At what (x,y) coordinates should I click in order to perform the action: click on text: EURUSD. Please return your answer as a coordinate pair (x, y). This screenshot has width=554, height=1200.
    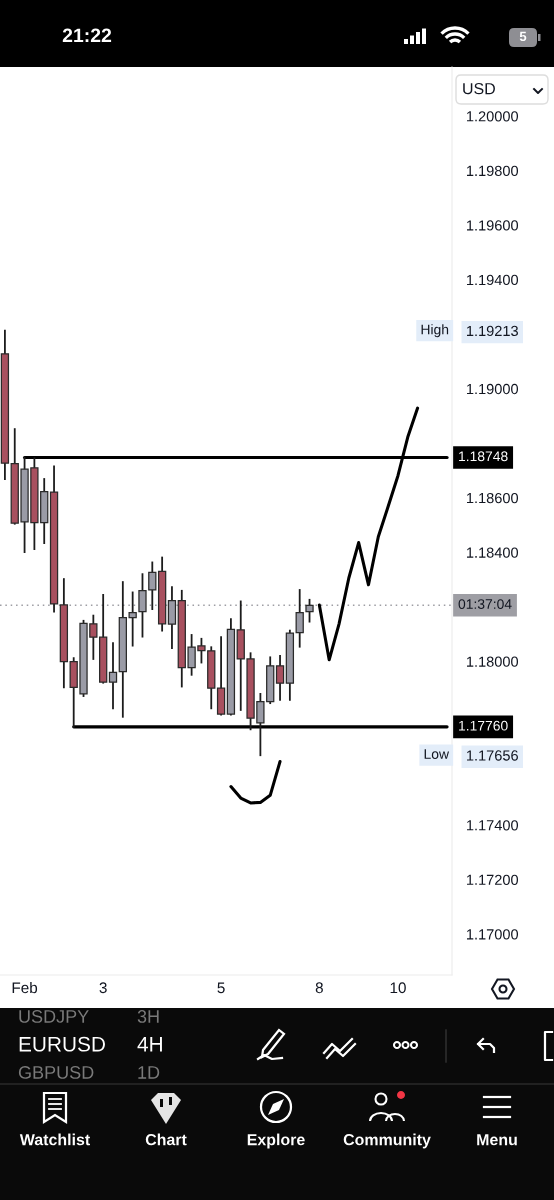
    Looking at the image, I should click on (62, 1044).